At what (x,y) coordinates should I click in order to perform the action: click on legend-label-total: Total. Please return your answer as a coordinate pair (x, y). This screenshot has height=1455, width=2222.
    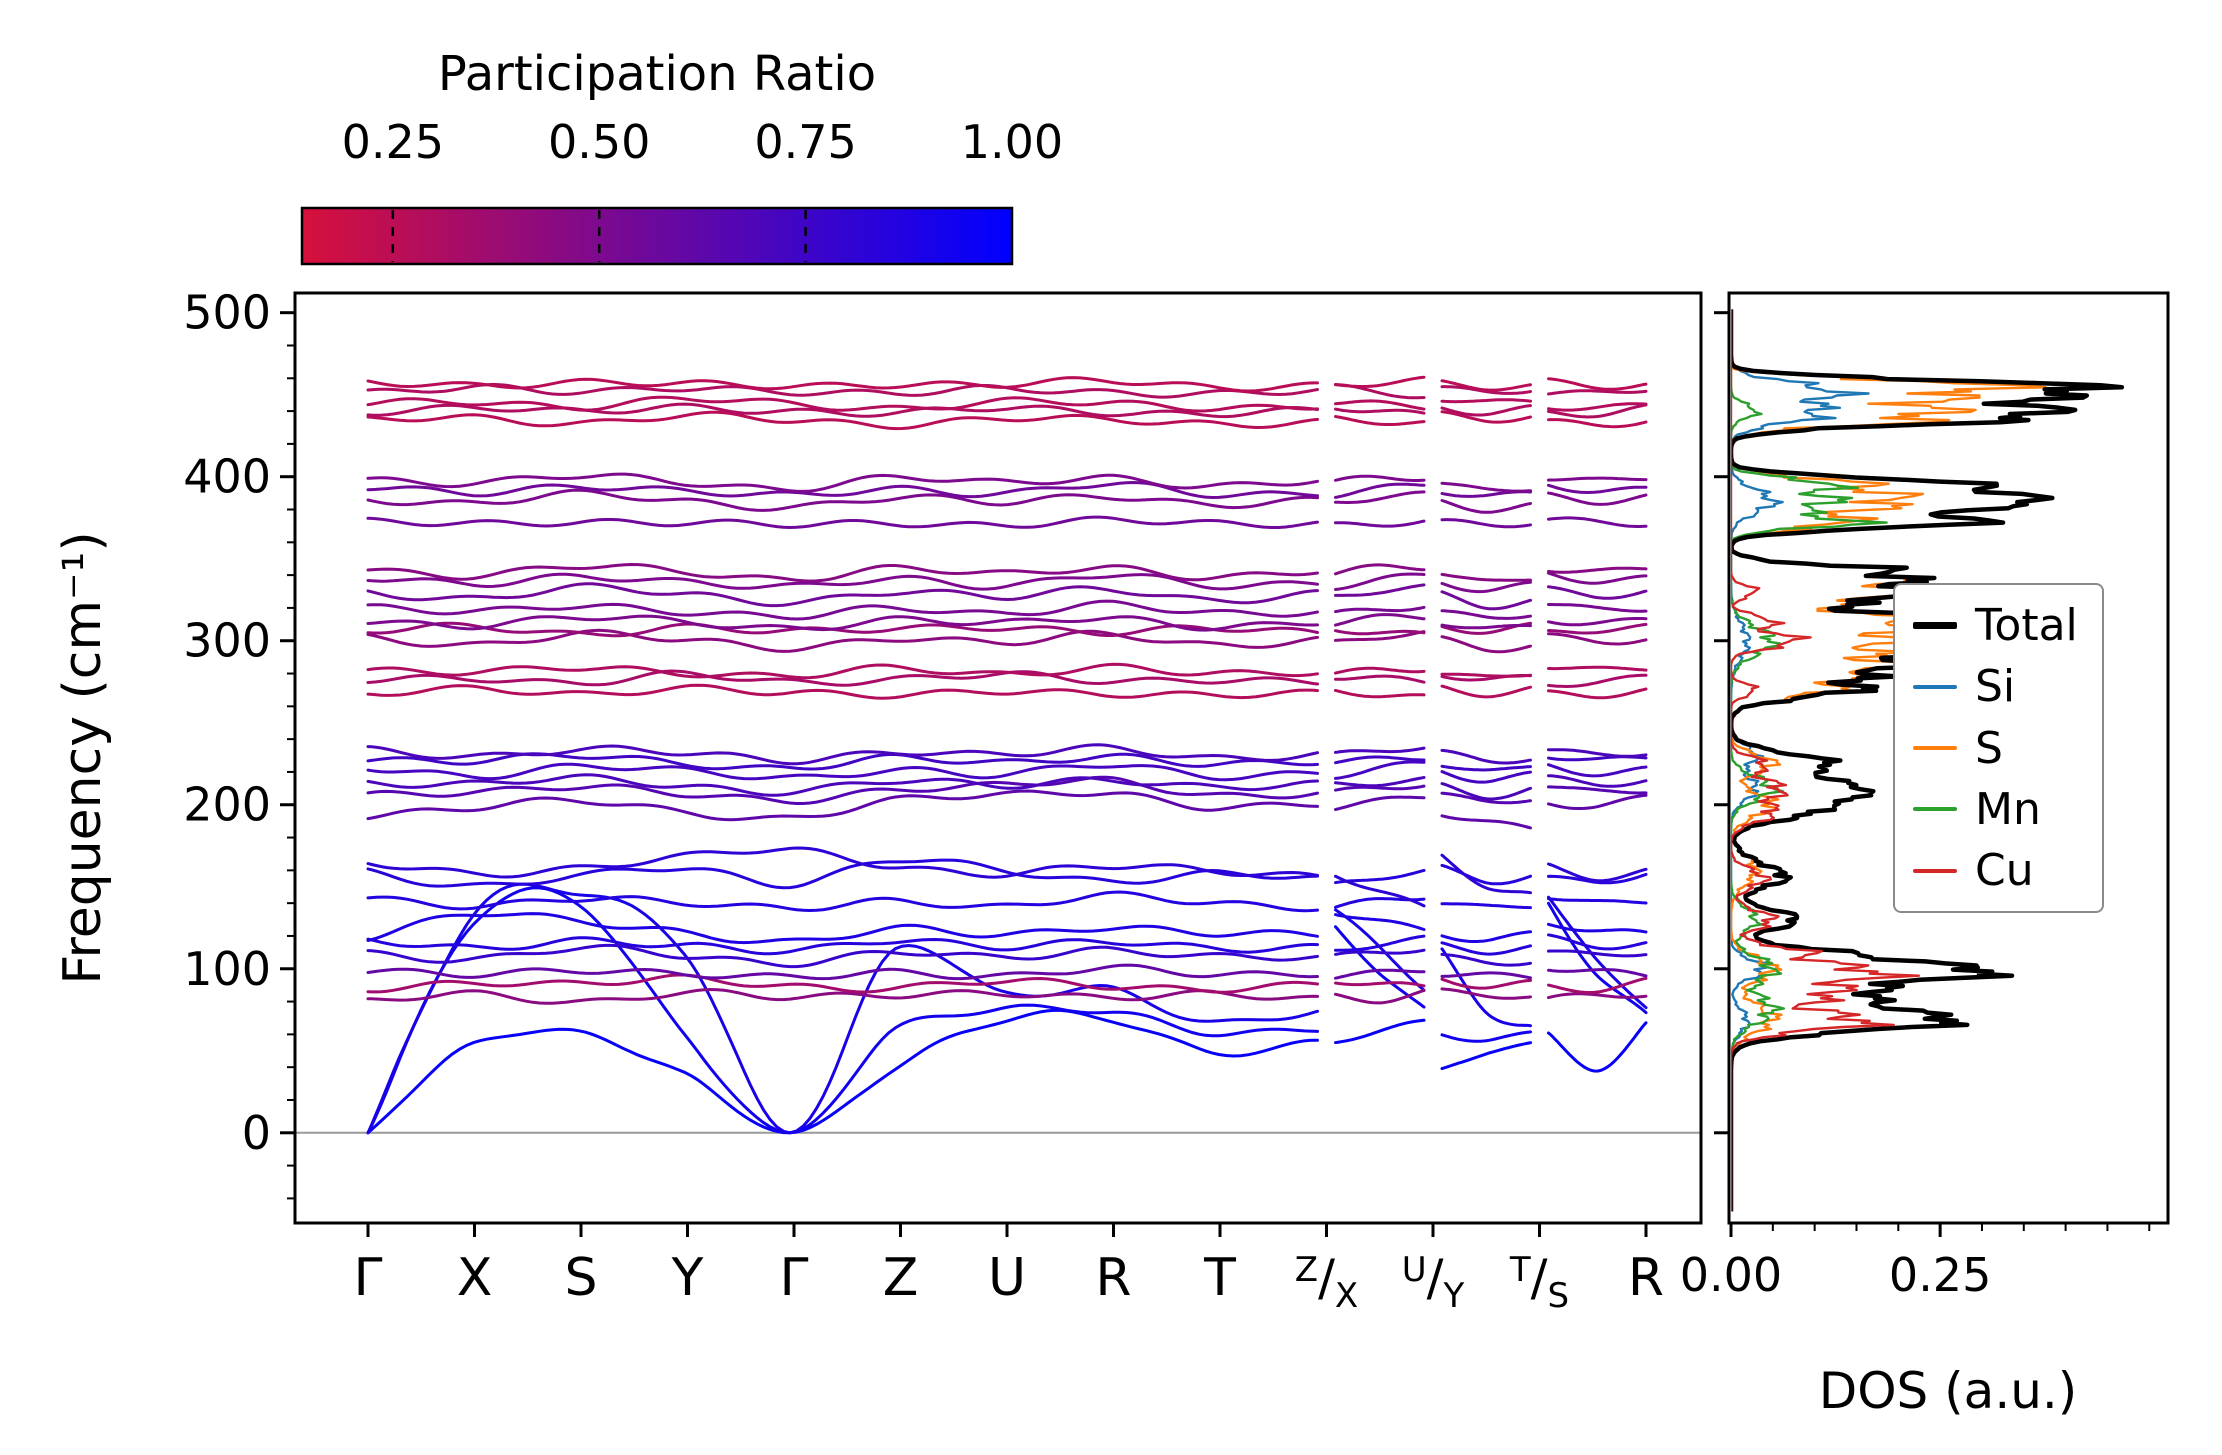
    Looking at the image, I should click on (2026, 625).